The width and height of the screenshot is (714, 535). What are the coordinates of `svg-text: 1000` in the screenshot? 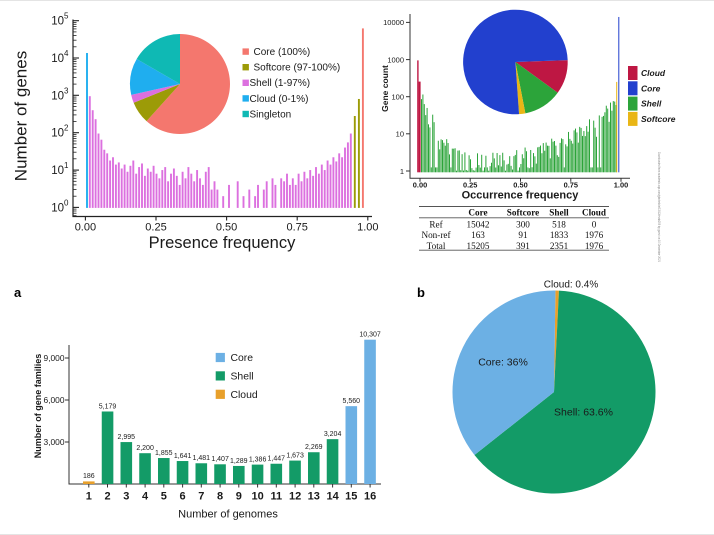 It's located at (395, 59).